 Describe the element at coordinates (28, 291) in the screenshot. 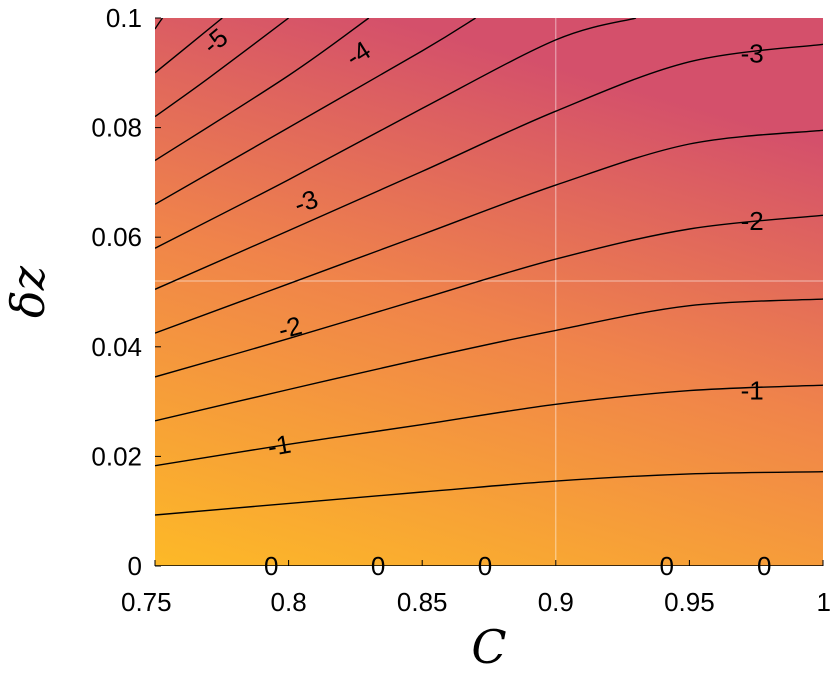

I see `y-axis-title: δz` at that location.